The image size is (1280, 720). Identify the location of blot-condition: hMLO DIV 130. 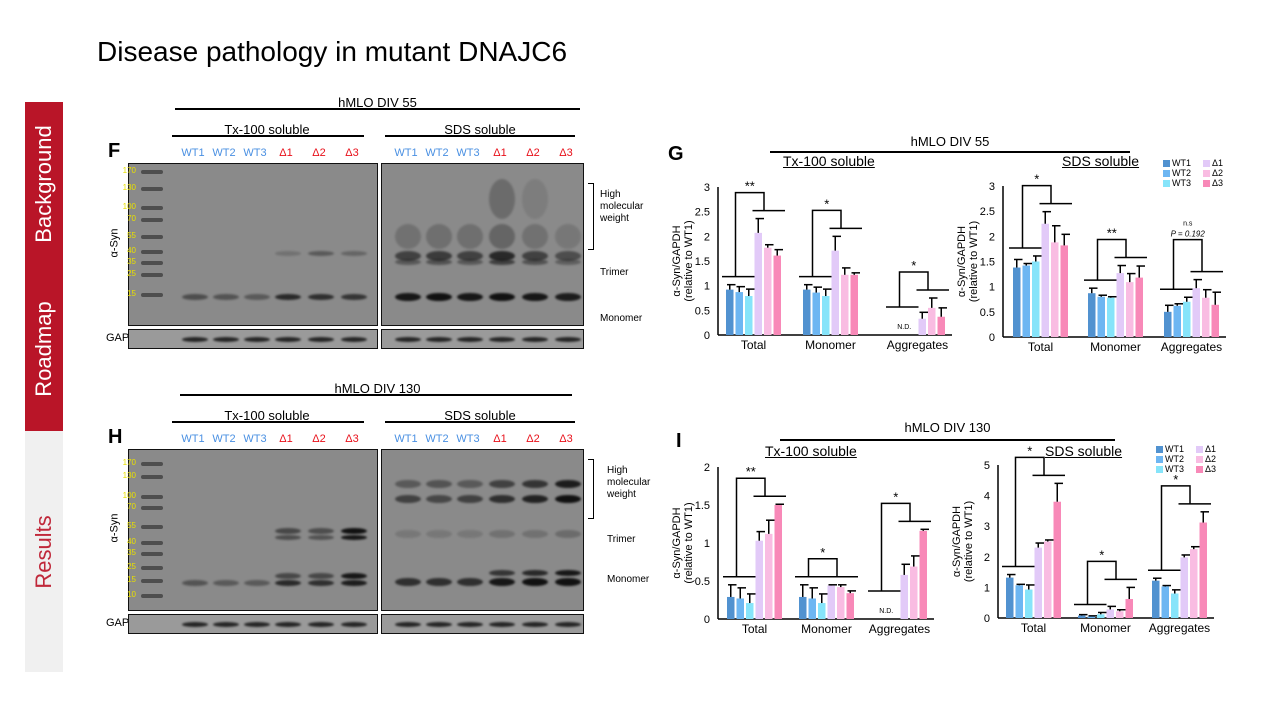
(377, 388).